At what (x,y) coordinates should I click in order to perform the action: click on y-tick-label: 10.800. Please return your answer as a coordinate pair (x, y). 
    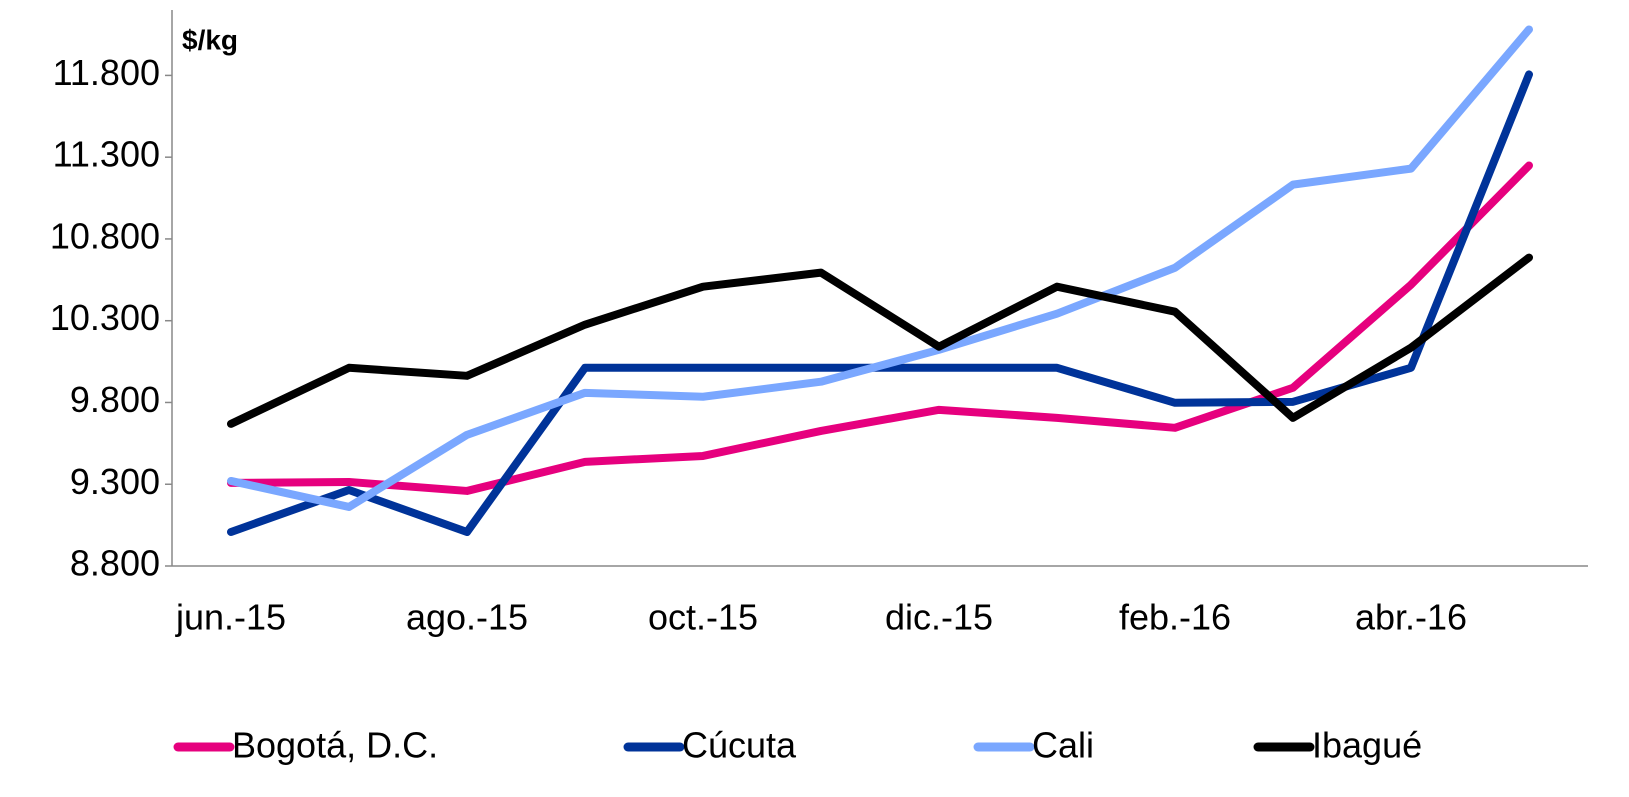
    Looking at the image, I should click on (105, 235).